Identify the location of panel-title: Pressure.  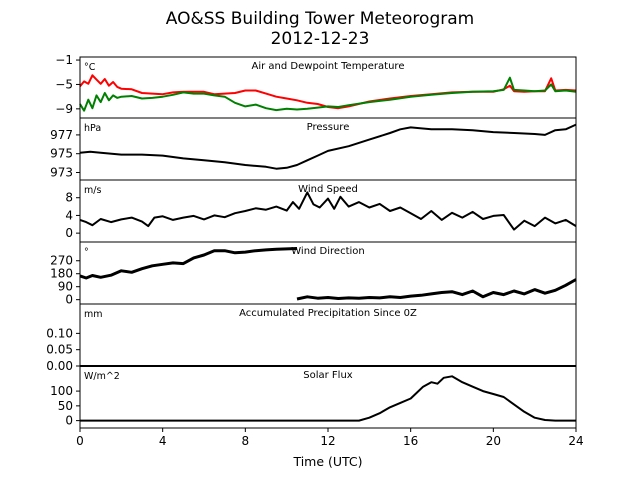
(328, 127).